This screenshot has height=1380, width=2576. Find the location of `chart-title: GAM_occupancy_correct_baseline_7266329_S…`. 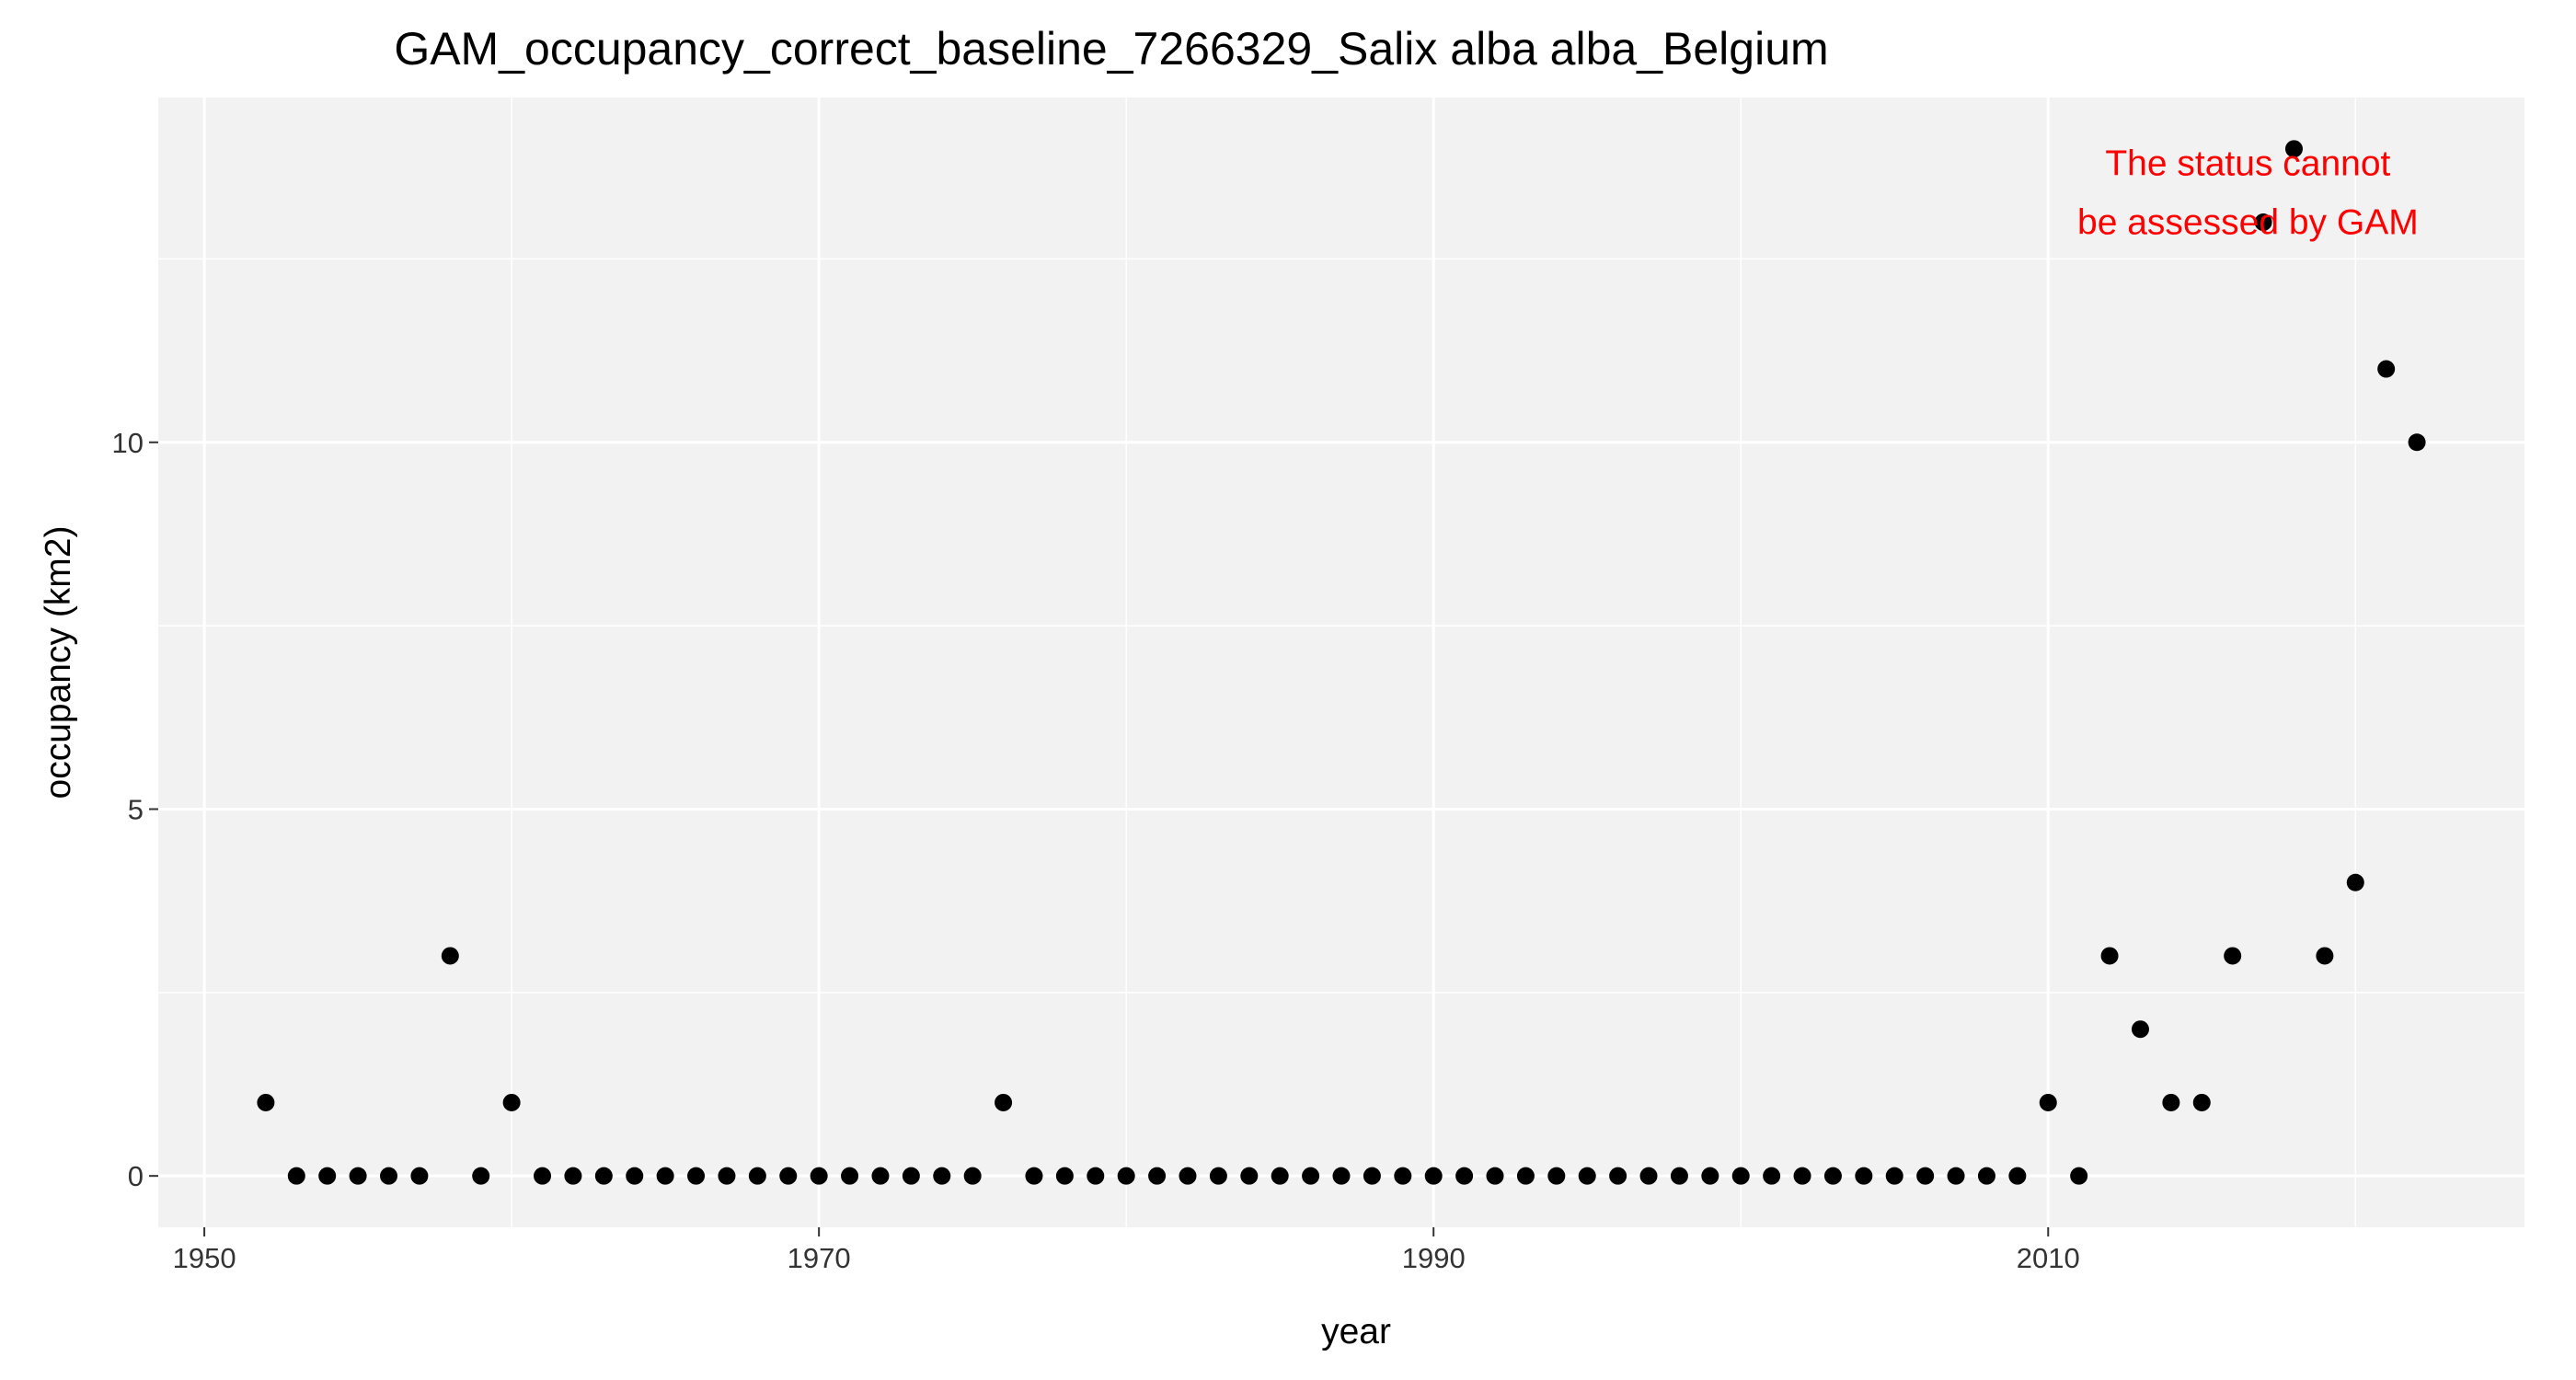

chart-title: GAM_occupancy_correct_baseline_7266329_S… is located at coordinates (1111, 49).